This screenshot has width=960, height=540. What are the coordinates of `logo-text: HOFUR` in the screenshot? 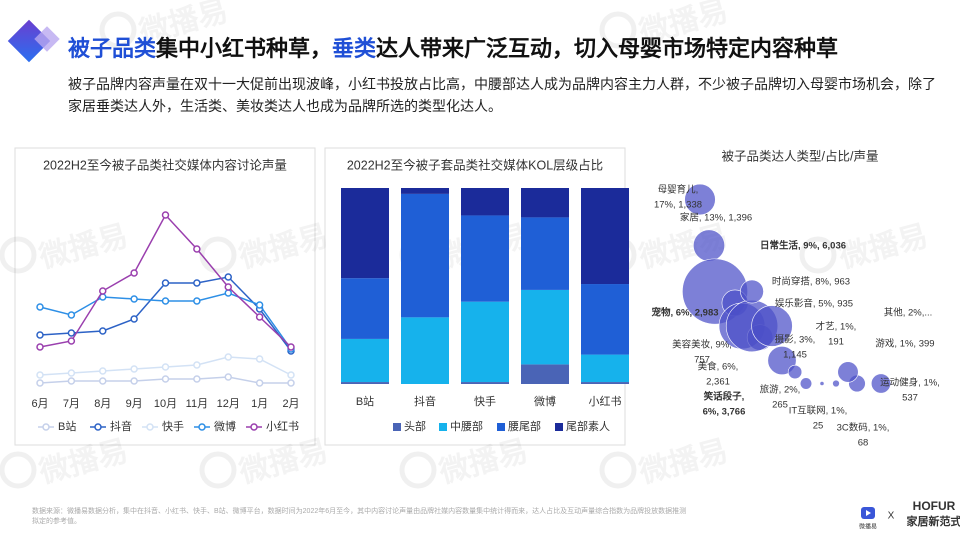 It's located at (934, 506).